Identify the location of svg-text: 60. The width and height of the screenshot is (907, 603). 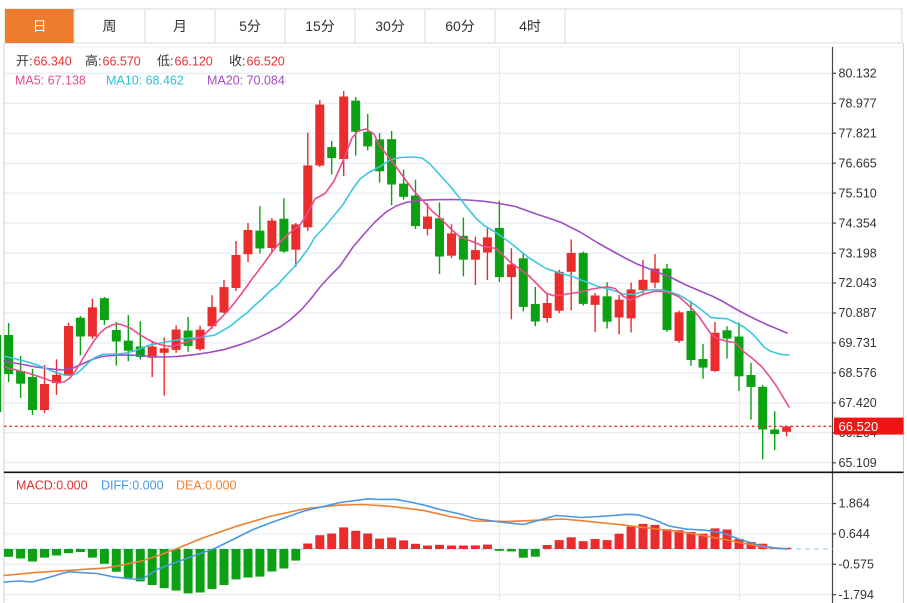
(453, 26).